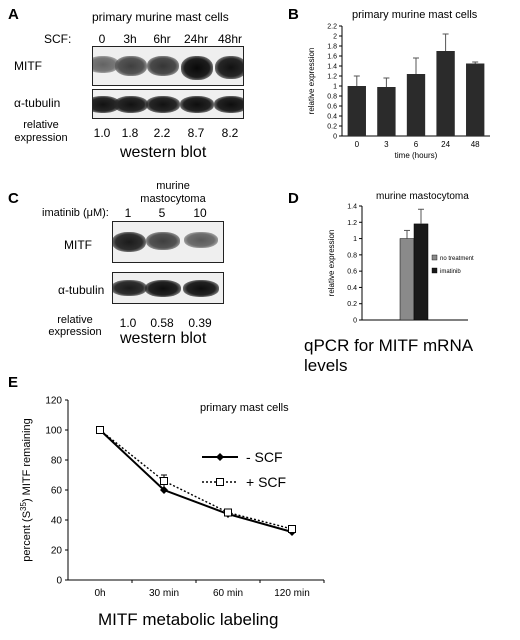 This screenshot has width=520, height=640. I want to click on panel-c-rel-label-1: relative, so click(75, 320).